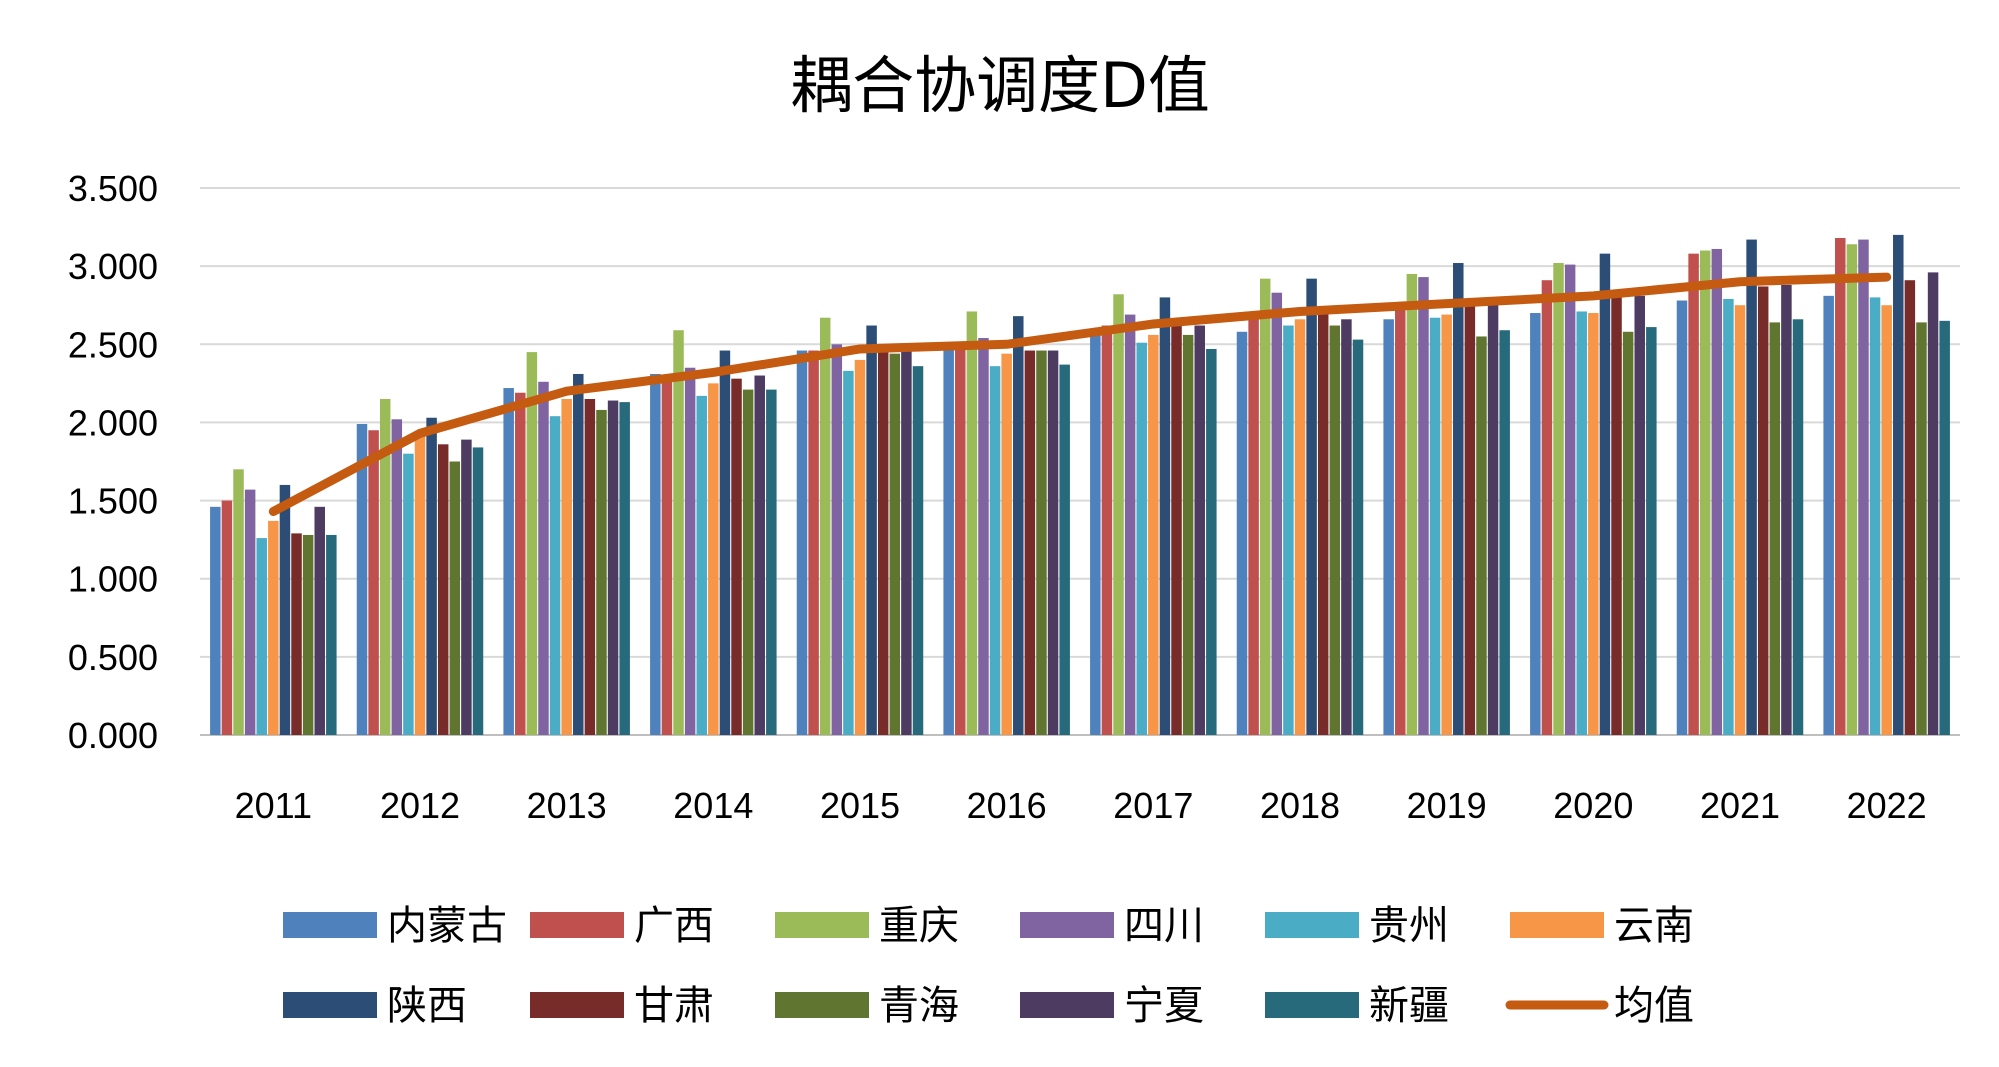 The image size is (1999, 1067). What do you see at coordinates (919, 926) in the screenshot?
I see `legend-label: 重庆` at bounding box center [919, 926].